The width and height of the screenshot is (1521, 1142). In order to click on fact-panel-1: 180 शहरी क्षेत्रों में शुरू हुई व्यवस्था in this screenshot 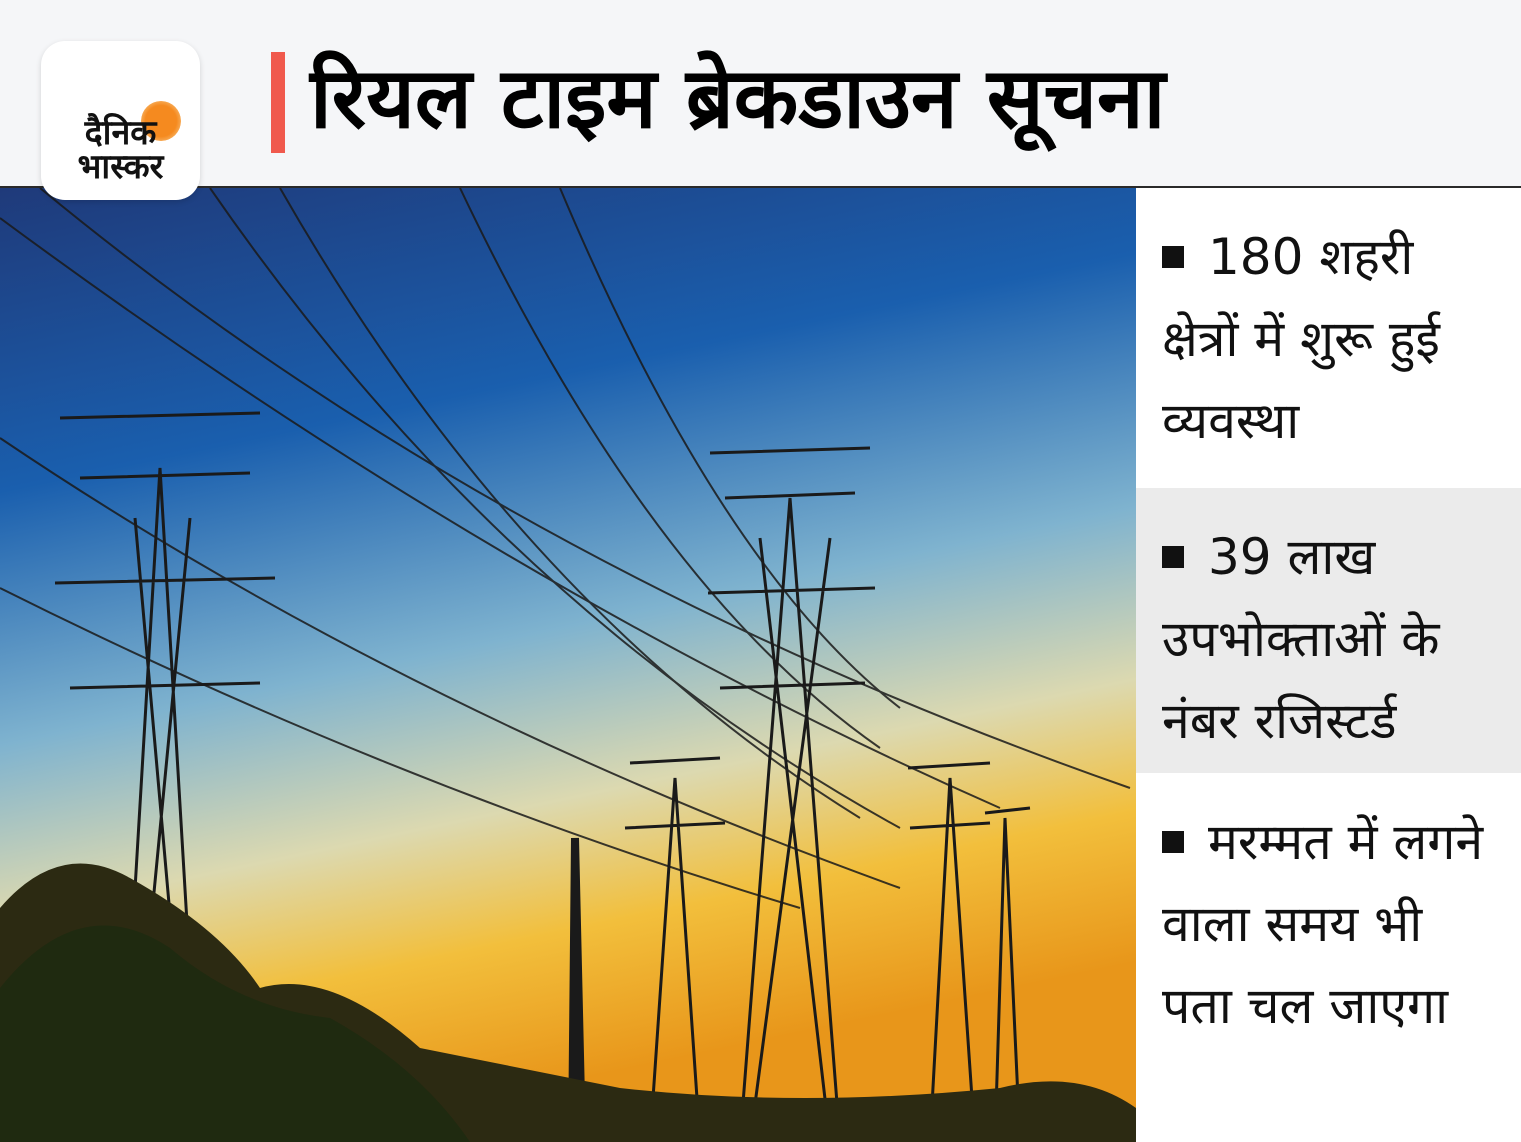, I will do `click(1328, 338)`.